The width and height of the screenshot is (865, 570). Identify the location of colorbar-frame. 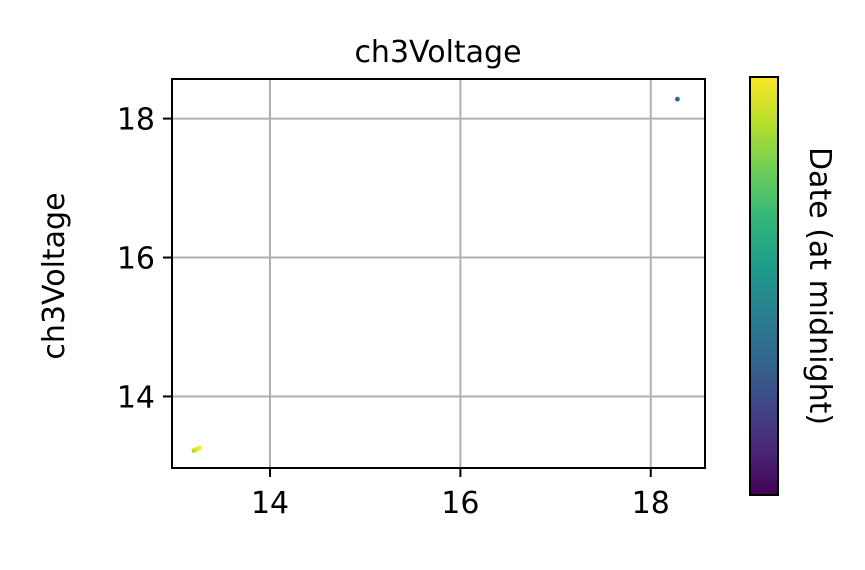
(764, 286).